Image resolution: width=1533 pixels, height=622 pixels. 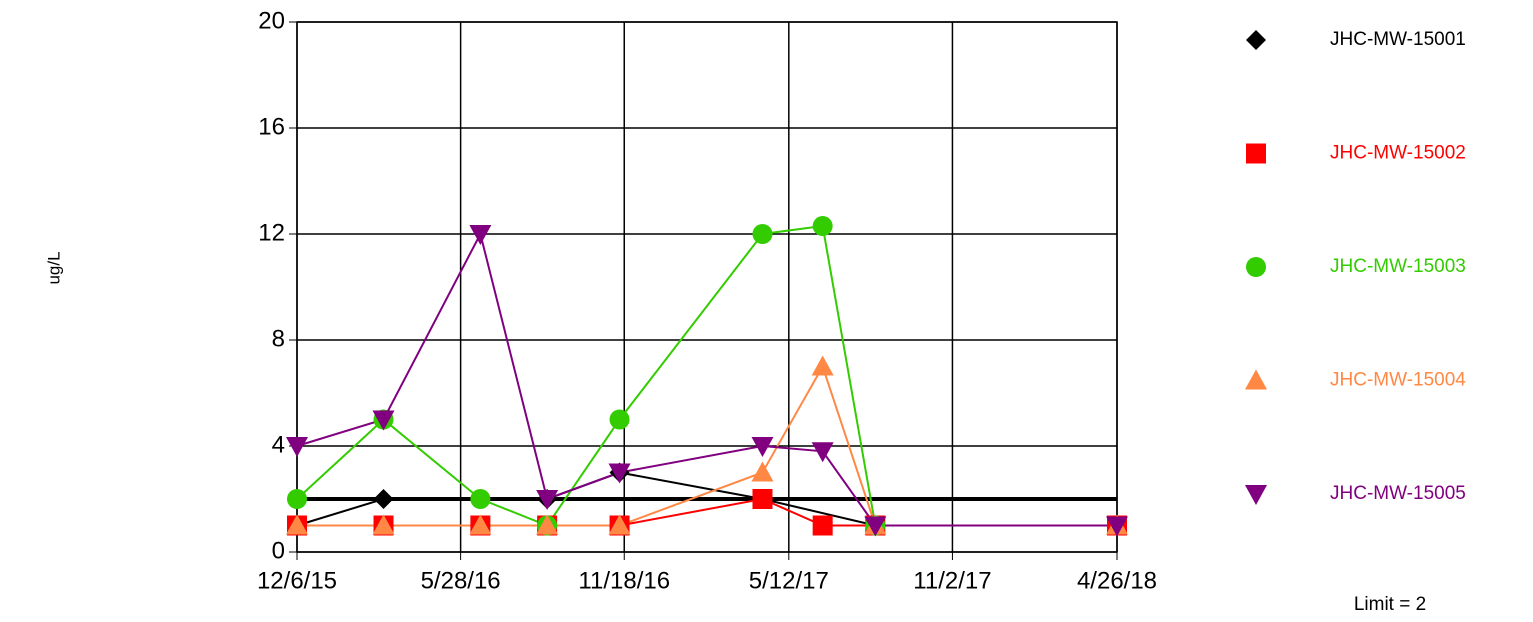 What do you see at coordinates (271, 20) in the screenshot?
I see `y-tick-label: 20` at bounding box center [271, 20].